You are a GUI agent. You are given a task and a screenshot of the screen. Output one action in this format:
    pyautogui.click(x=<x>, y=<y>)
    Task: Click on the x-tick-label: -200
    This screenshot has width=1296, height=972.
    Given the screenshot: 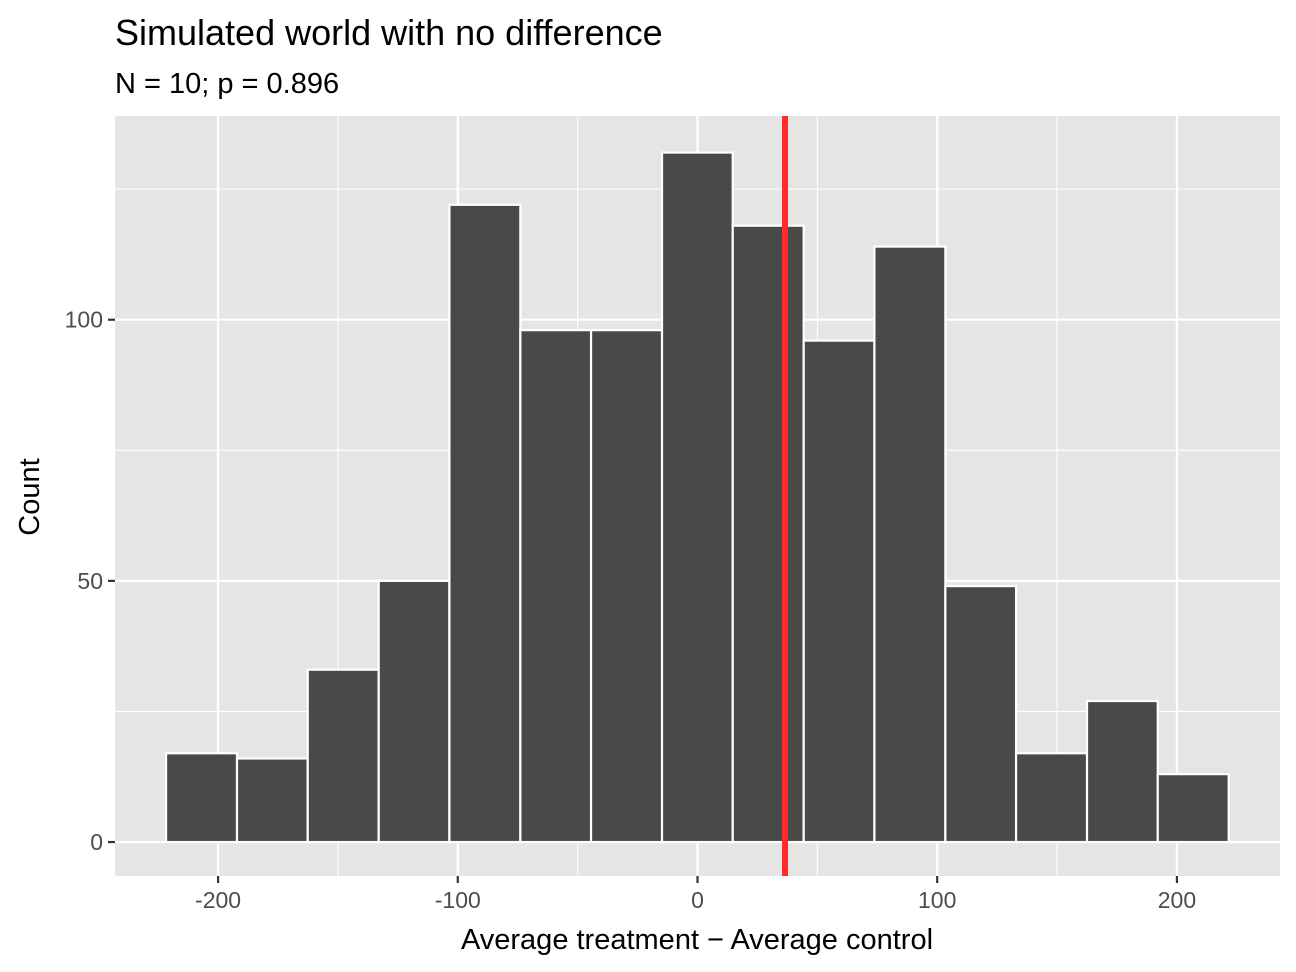 What is the action you would take?
    pyautogui.click(x=218, y=900)
    